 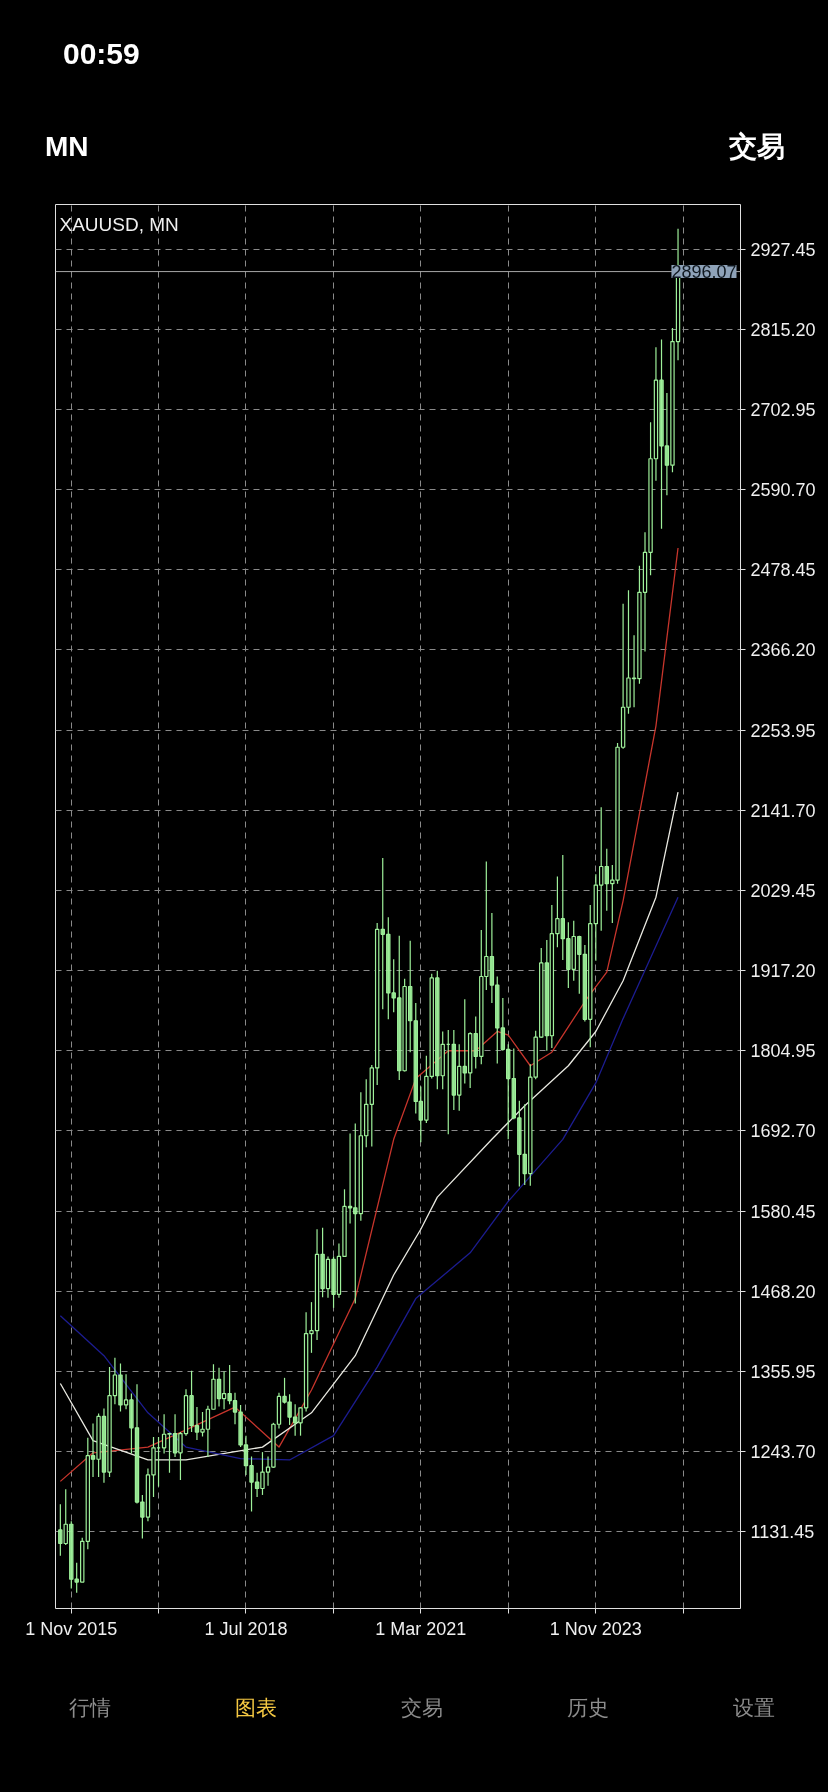 What do you see at coordinates (783, 249) in the screenshot?
I see `y-tick-label: 2927.45` at bounding box center [783, 249].